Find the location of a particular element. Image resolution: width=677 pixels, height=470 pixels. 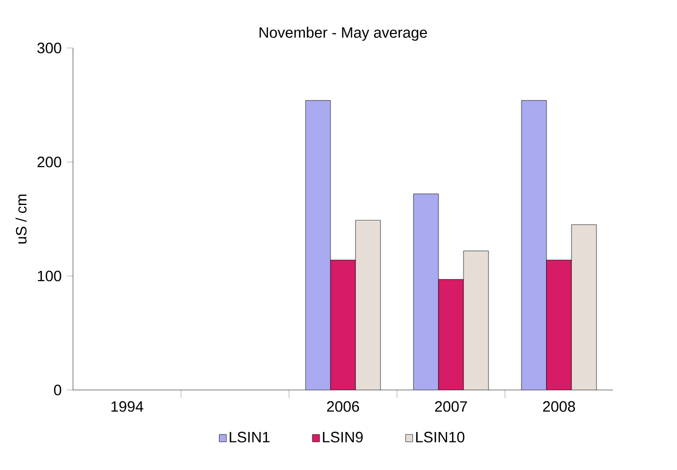

x-tick-label: 1994 is located at coordinates (127, 406).